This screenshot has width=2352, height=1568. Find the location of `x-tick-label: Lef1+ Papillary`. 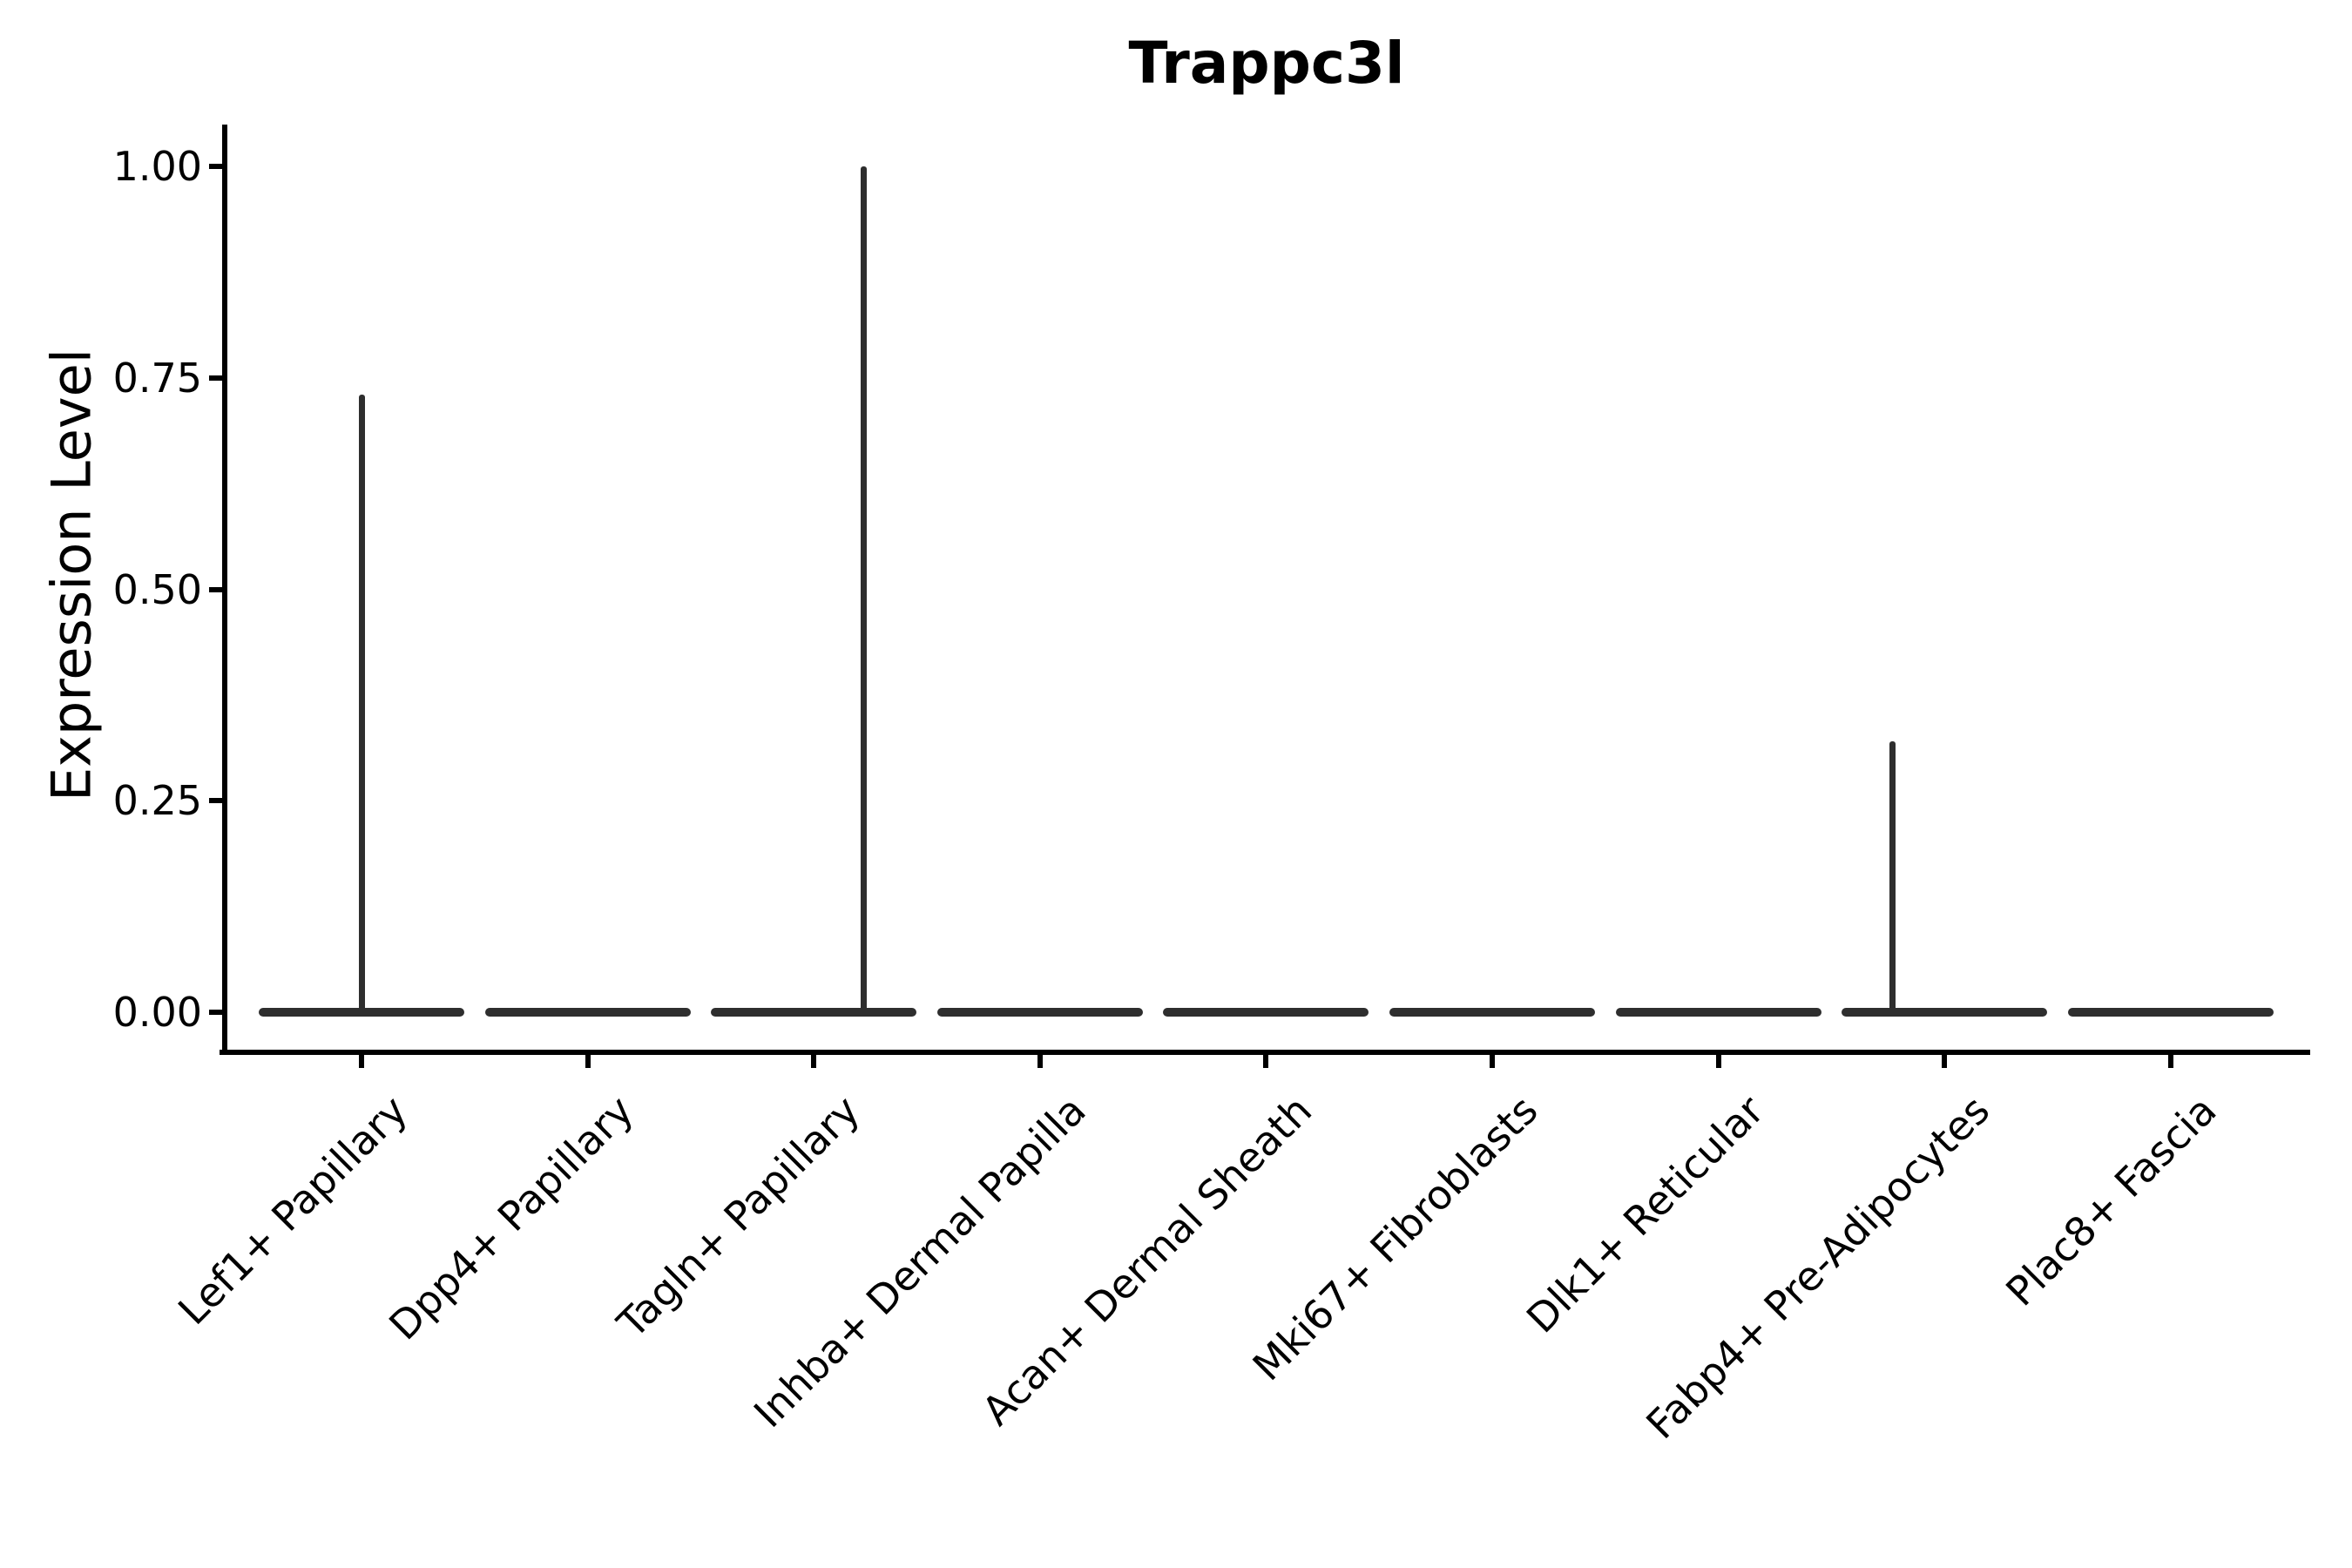

x-tick-label: Lef1+ Papillary is located at coordinates (292, 1211).